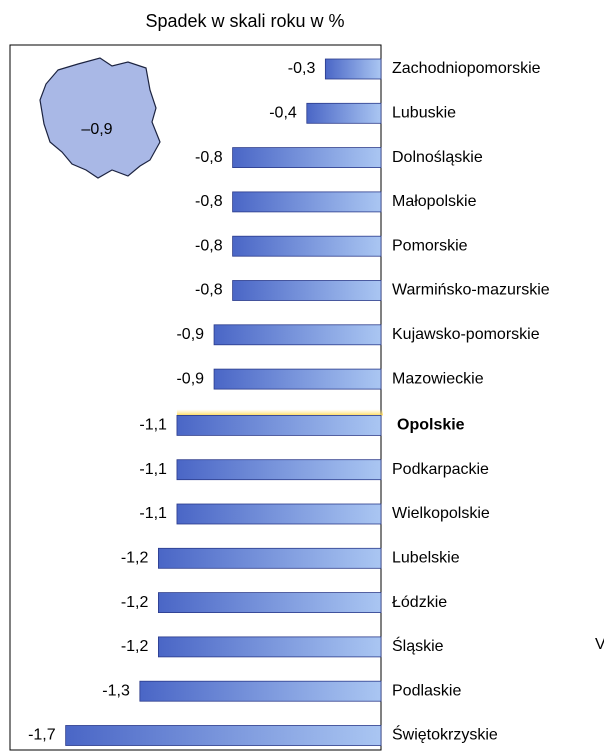  Describe the element at coordinates (96, 129) in the screenshot. I see `inset-label: –0,9` at that location.